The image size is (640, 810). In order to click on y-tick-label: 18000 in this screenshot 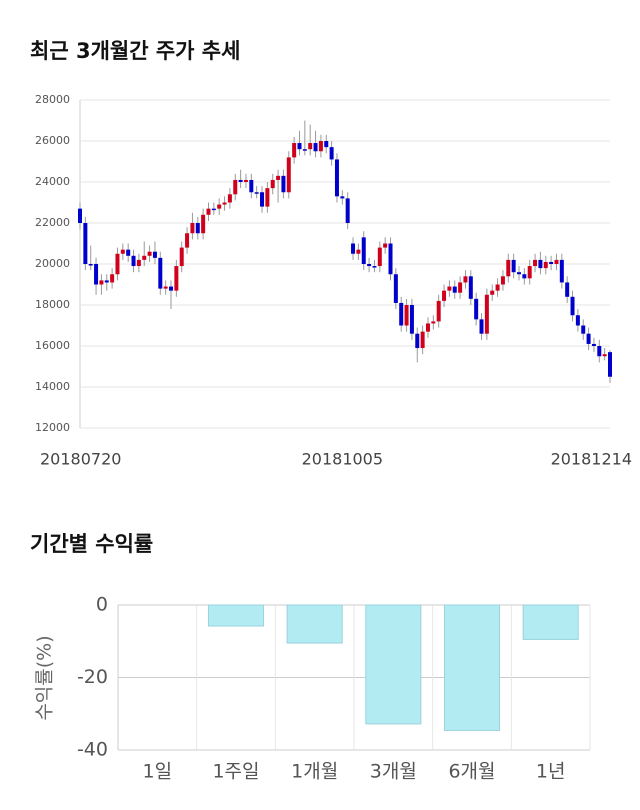, I will do `click(52, 304)`.